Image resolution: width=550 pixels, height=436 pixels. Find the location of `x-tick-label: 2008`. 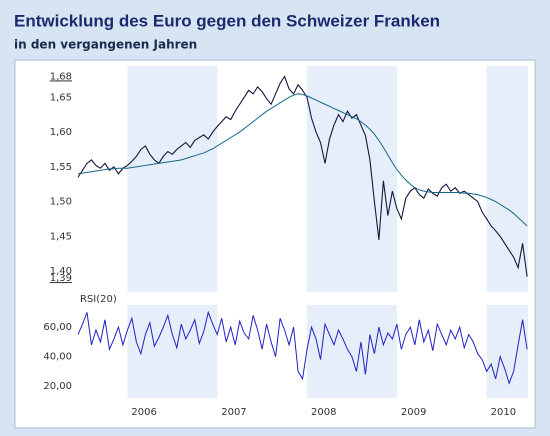

x-tick-label: 2008 is located at coordinates (323, 412).